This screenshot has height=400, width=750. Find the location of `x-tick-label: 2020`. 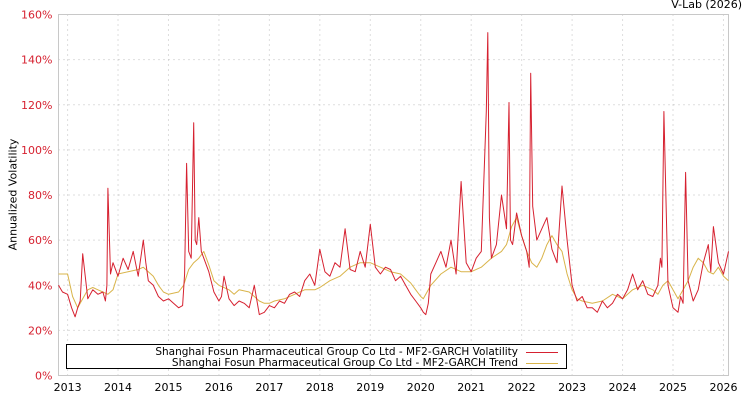

x-tick-label: 2020 is located at coordinates (421, 387).